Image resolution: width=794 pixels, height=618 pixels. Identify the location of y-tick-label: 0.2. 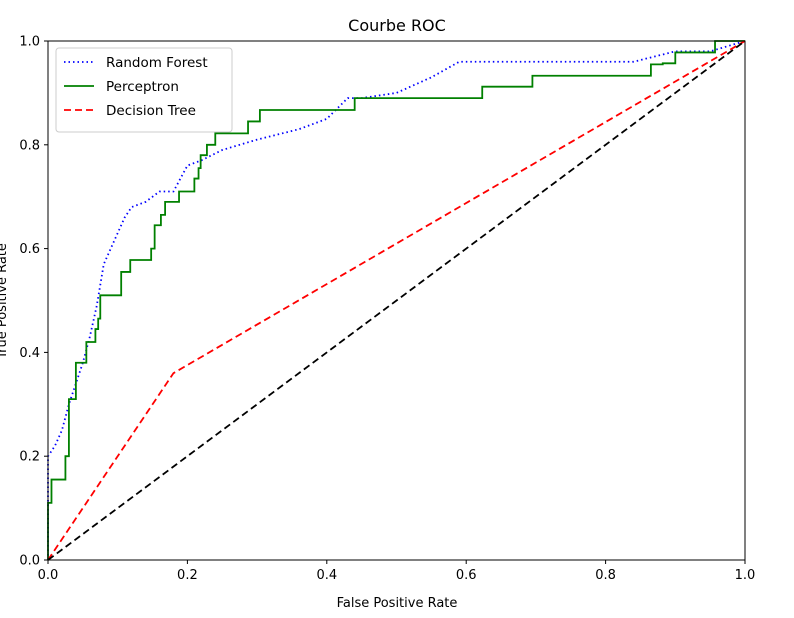
(29, 457).